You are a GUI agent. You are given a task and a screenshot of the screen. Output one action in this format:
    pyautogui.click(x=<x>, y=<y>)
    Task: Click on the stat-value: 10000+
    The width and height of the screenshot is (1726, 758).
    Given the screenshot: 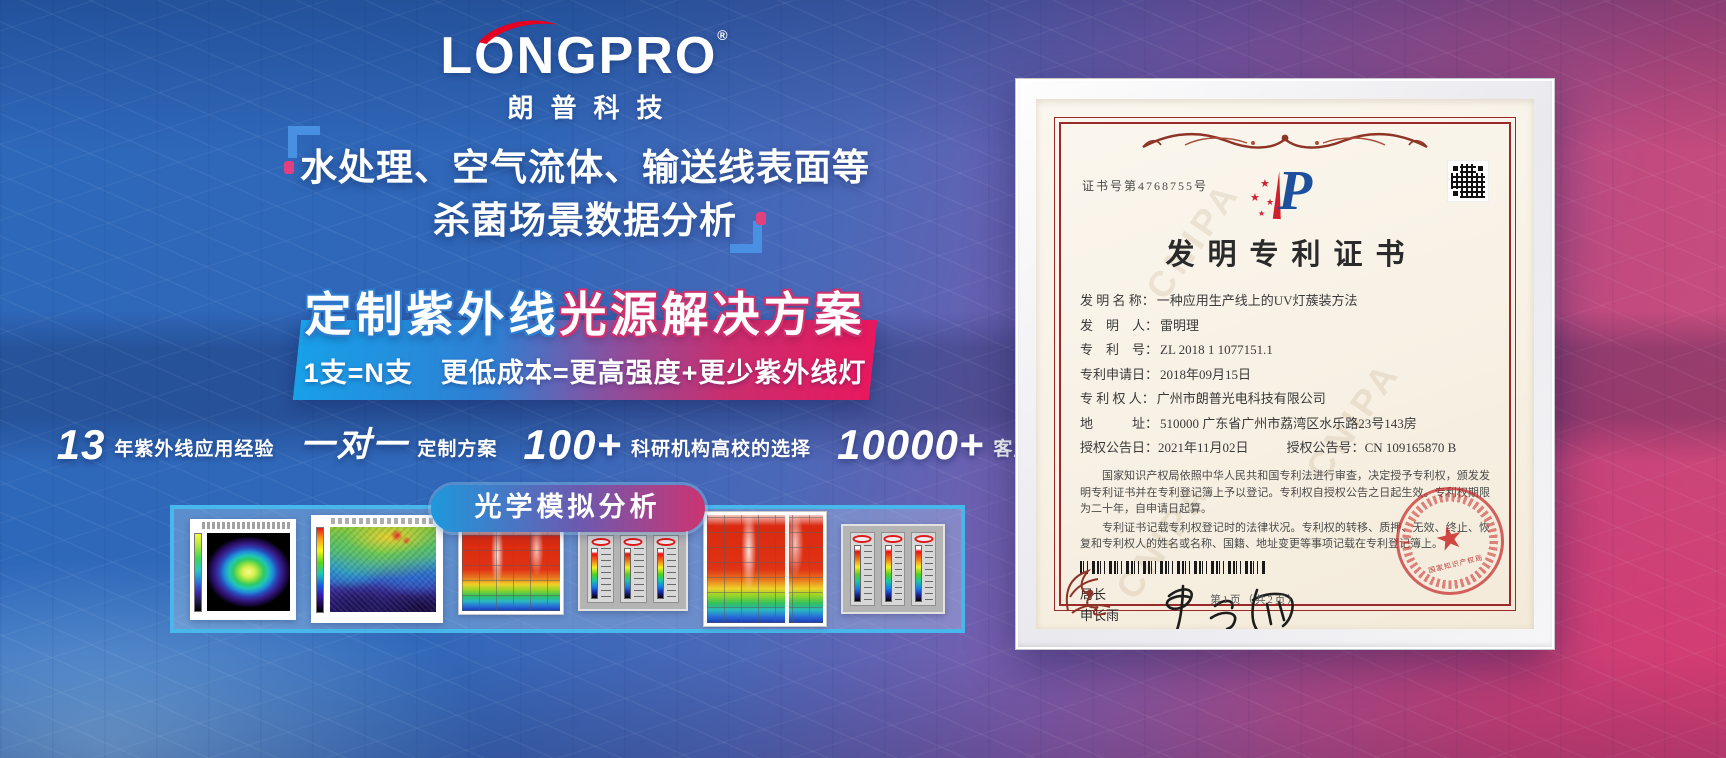 What is the action you would take?
    pyautogui.click(x=911, y=444)
    